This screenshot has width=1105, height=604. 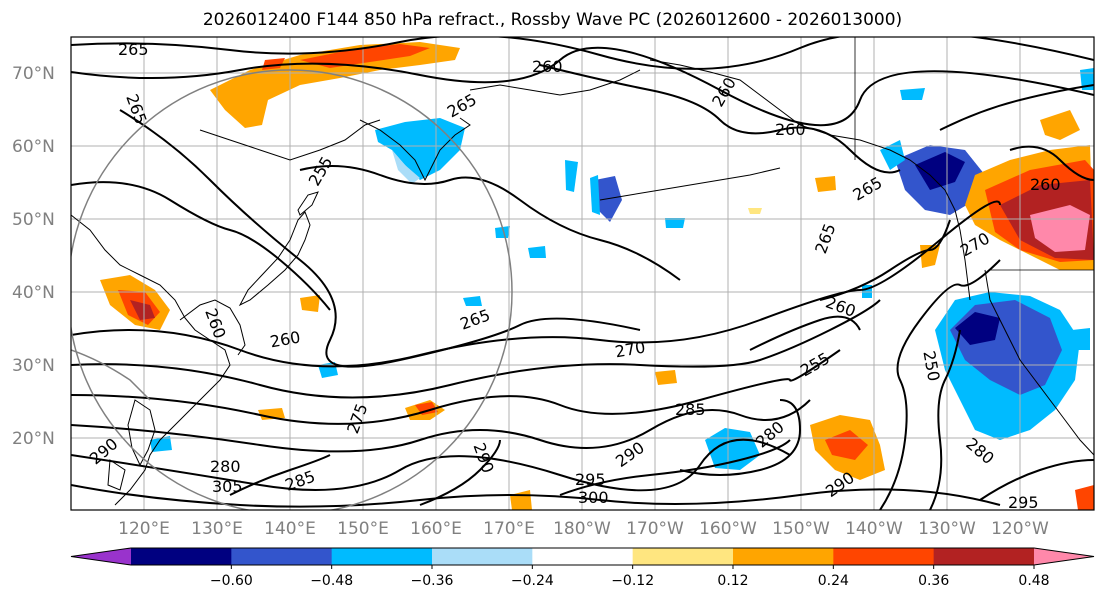 What do you see at coordinates (593, 497) in the screenshot?
I see `contour-label: 300` at bounding box center [593, 497].